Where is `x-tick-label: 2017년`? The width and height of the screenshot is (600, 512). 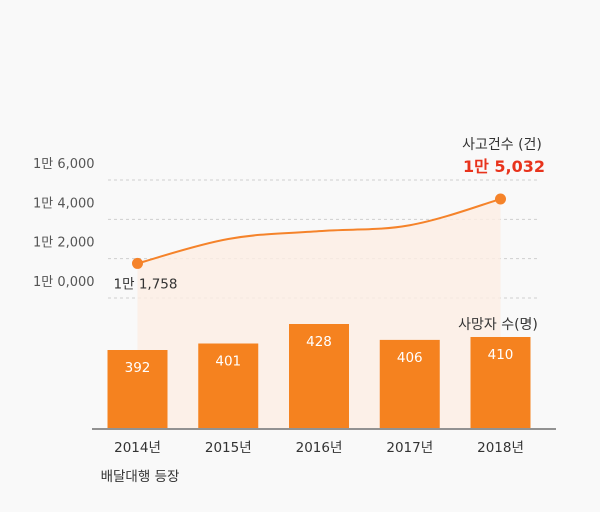
x-tick-label: 2017년 is located at coordinates (409, 448).